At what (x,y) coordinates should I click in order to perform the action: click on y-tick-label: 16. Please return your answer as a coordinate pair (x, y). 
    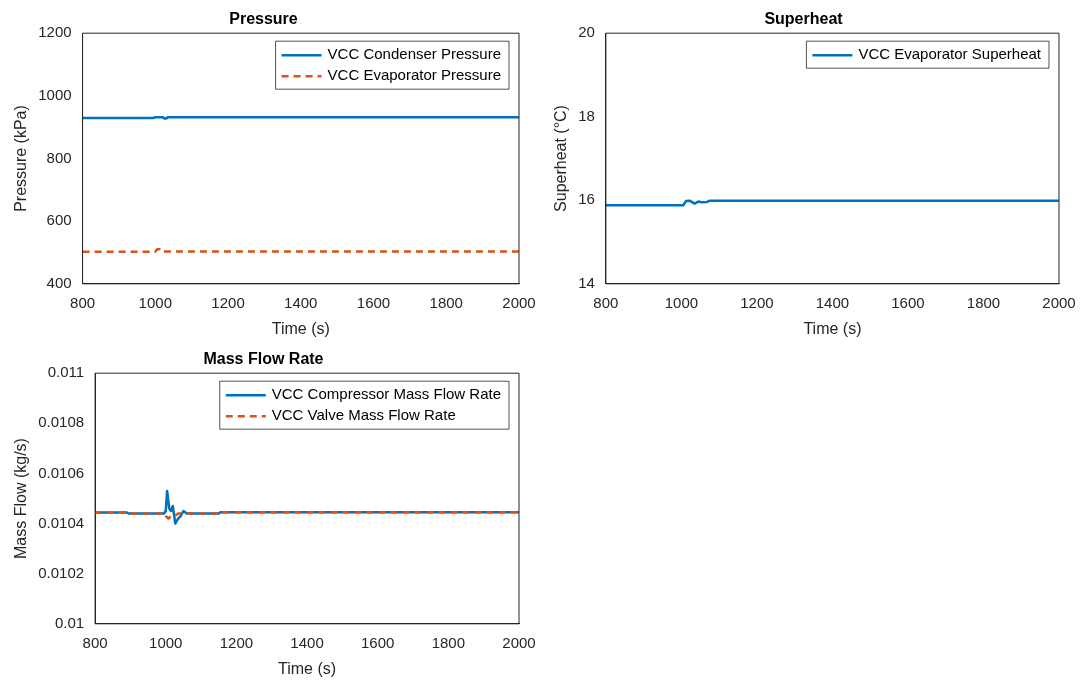
    Looking at the image, I should click on (586, 199).